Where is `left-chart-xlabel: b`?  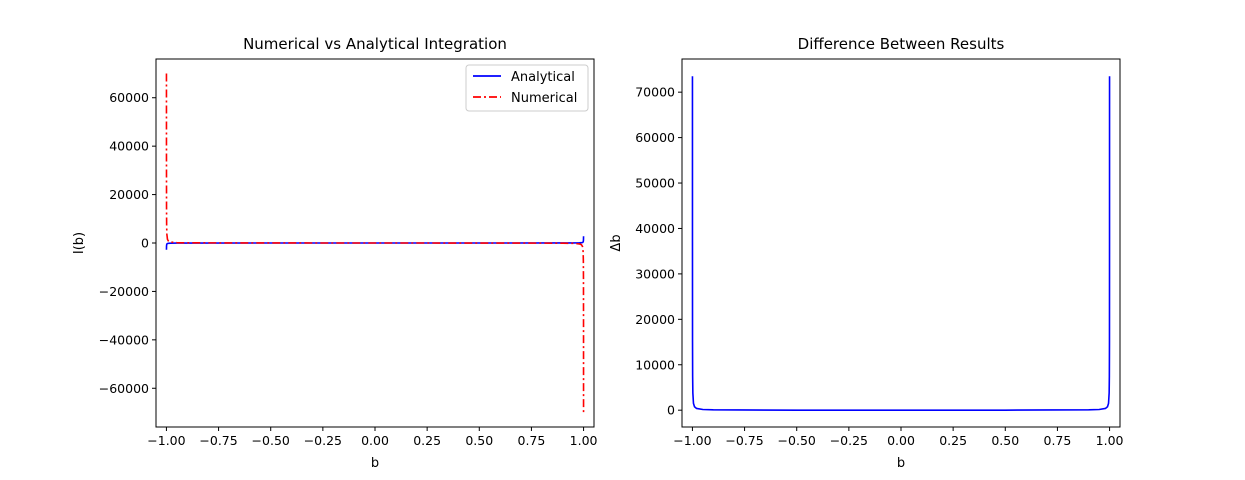 left-chart-xlabel: b is located at coordinates (375, 463).